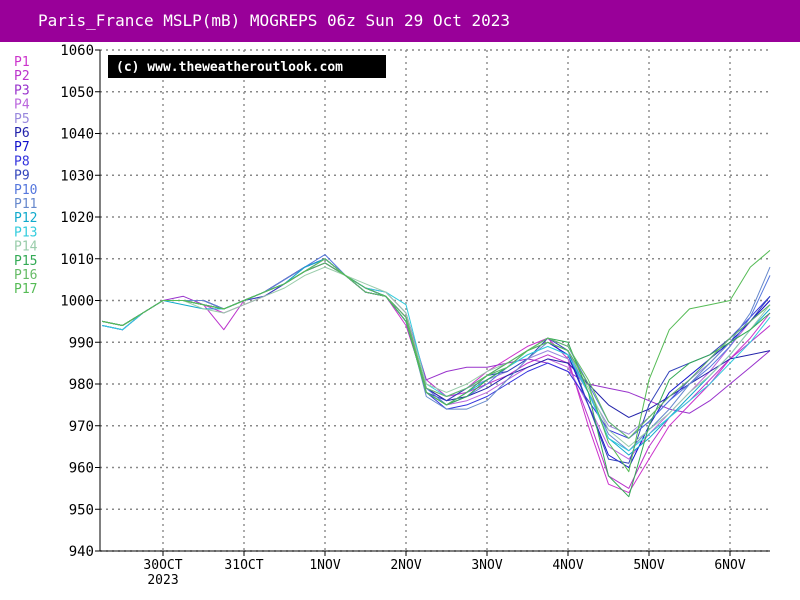  What do you see at coordinates (77, 51) in the screenshot?
I see `y-tick-label: 1060` at bounding box center [77, 51].